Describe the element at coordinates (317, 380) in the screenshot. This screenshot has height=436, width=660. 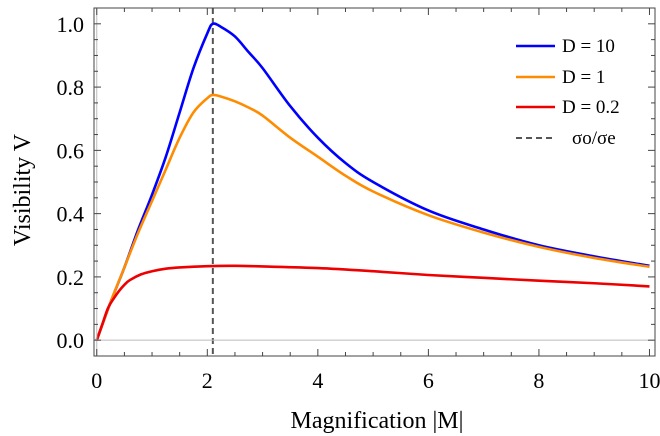
I see `x-tick-label: 4` at that location.